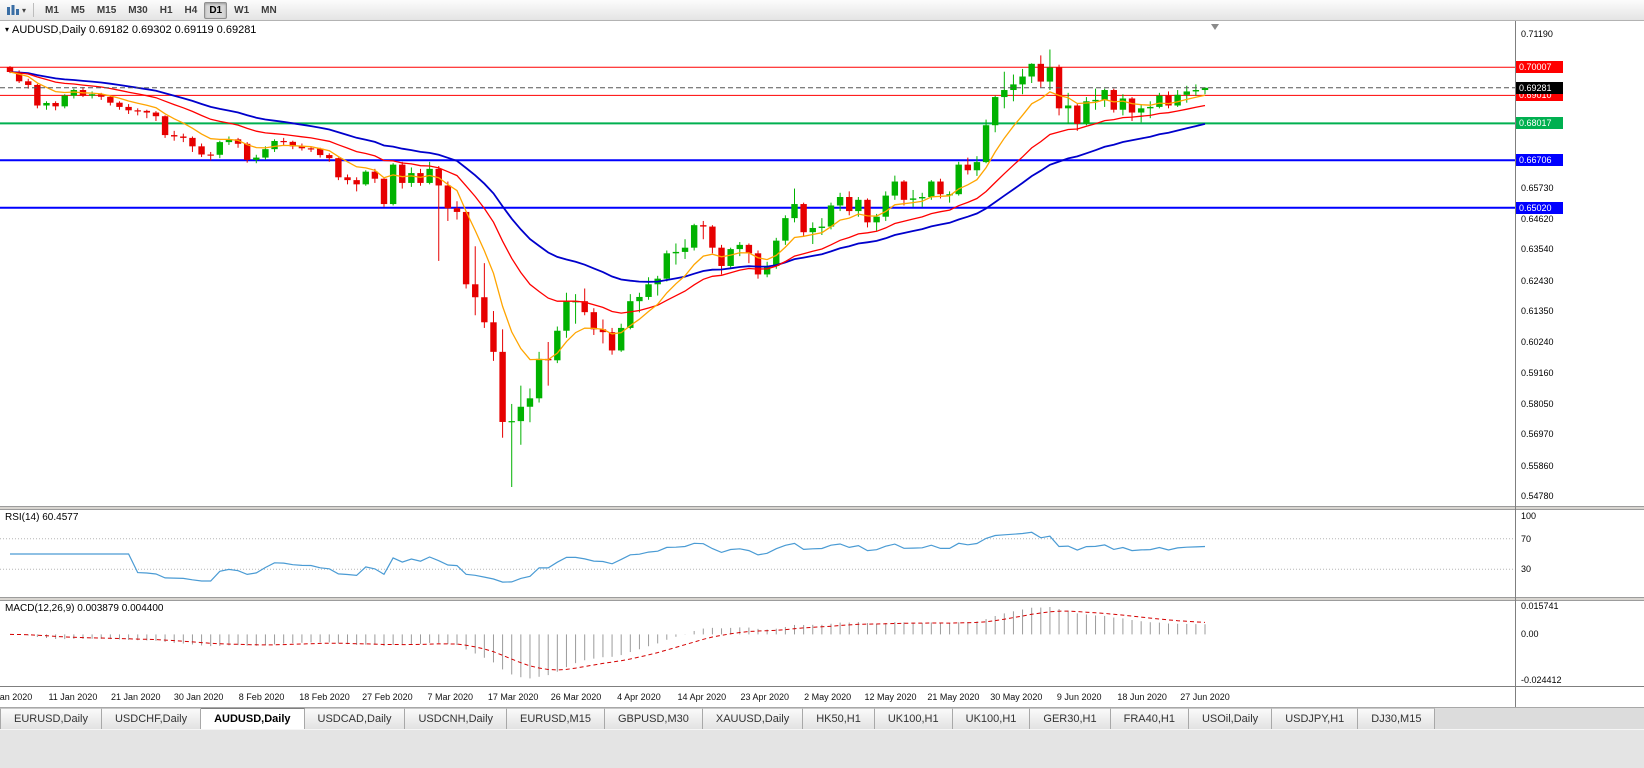  I want to click on timeframe-button-m5: M5, so click(77, 10).